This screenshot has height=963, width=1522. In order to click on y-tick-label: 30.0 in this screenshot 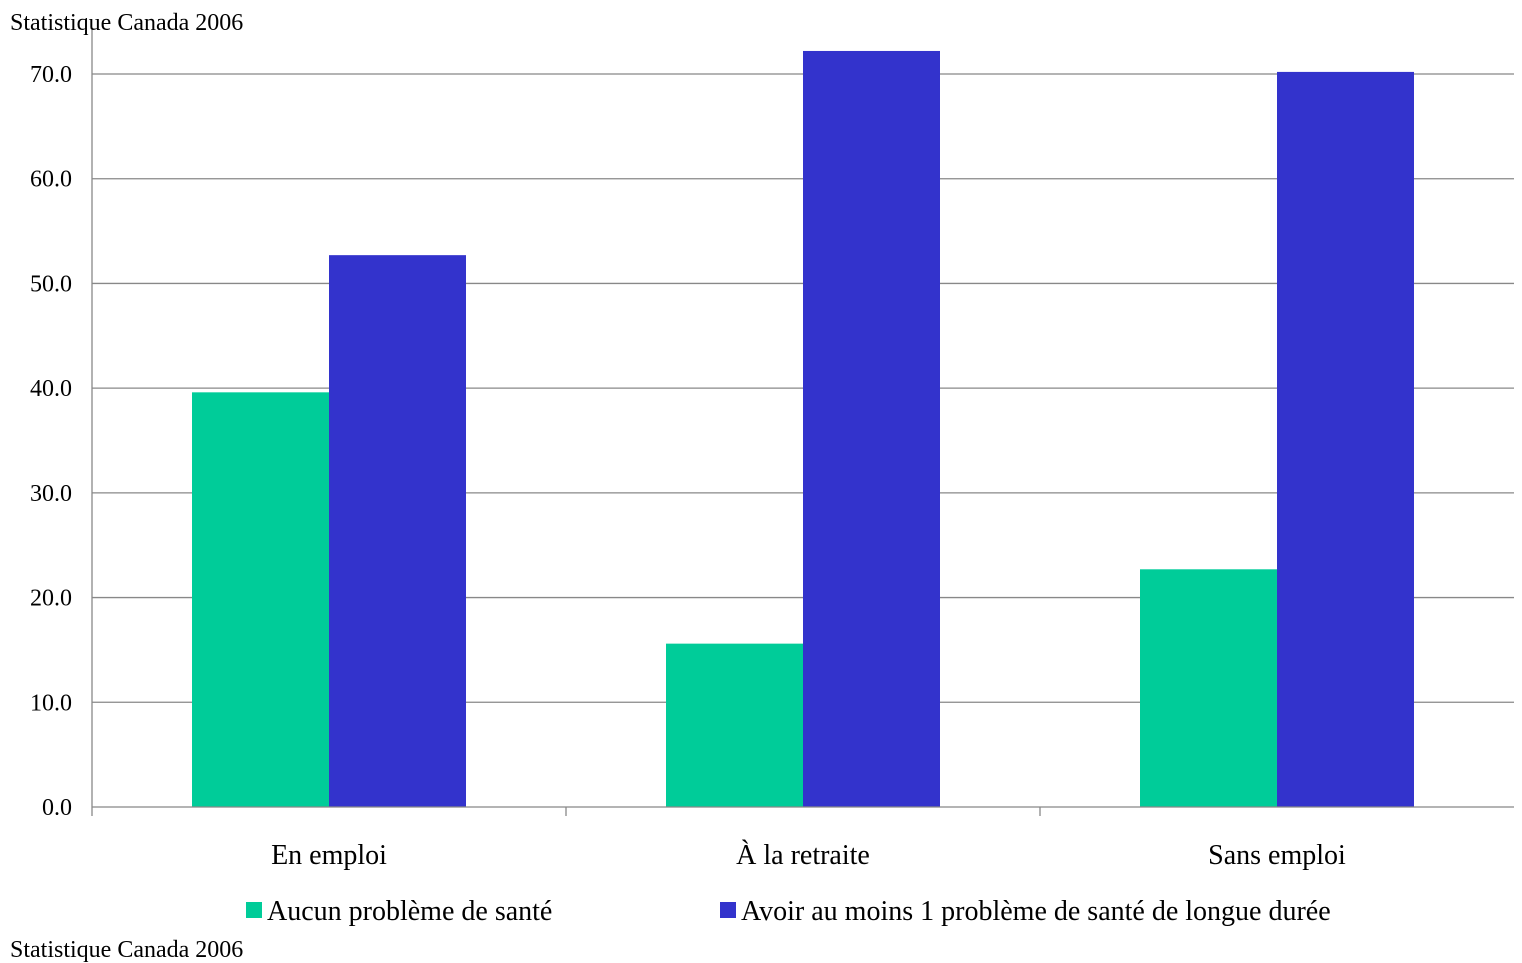, I will do `click(51, 494)`.